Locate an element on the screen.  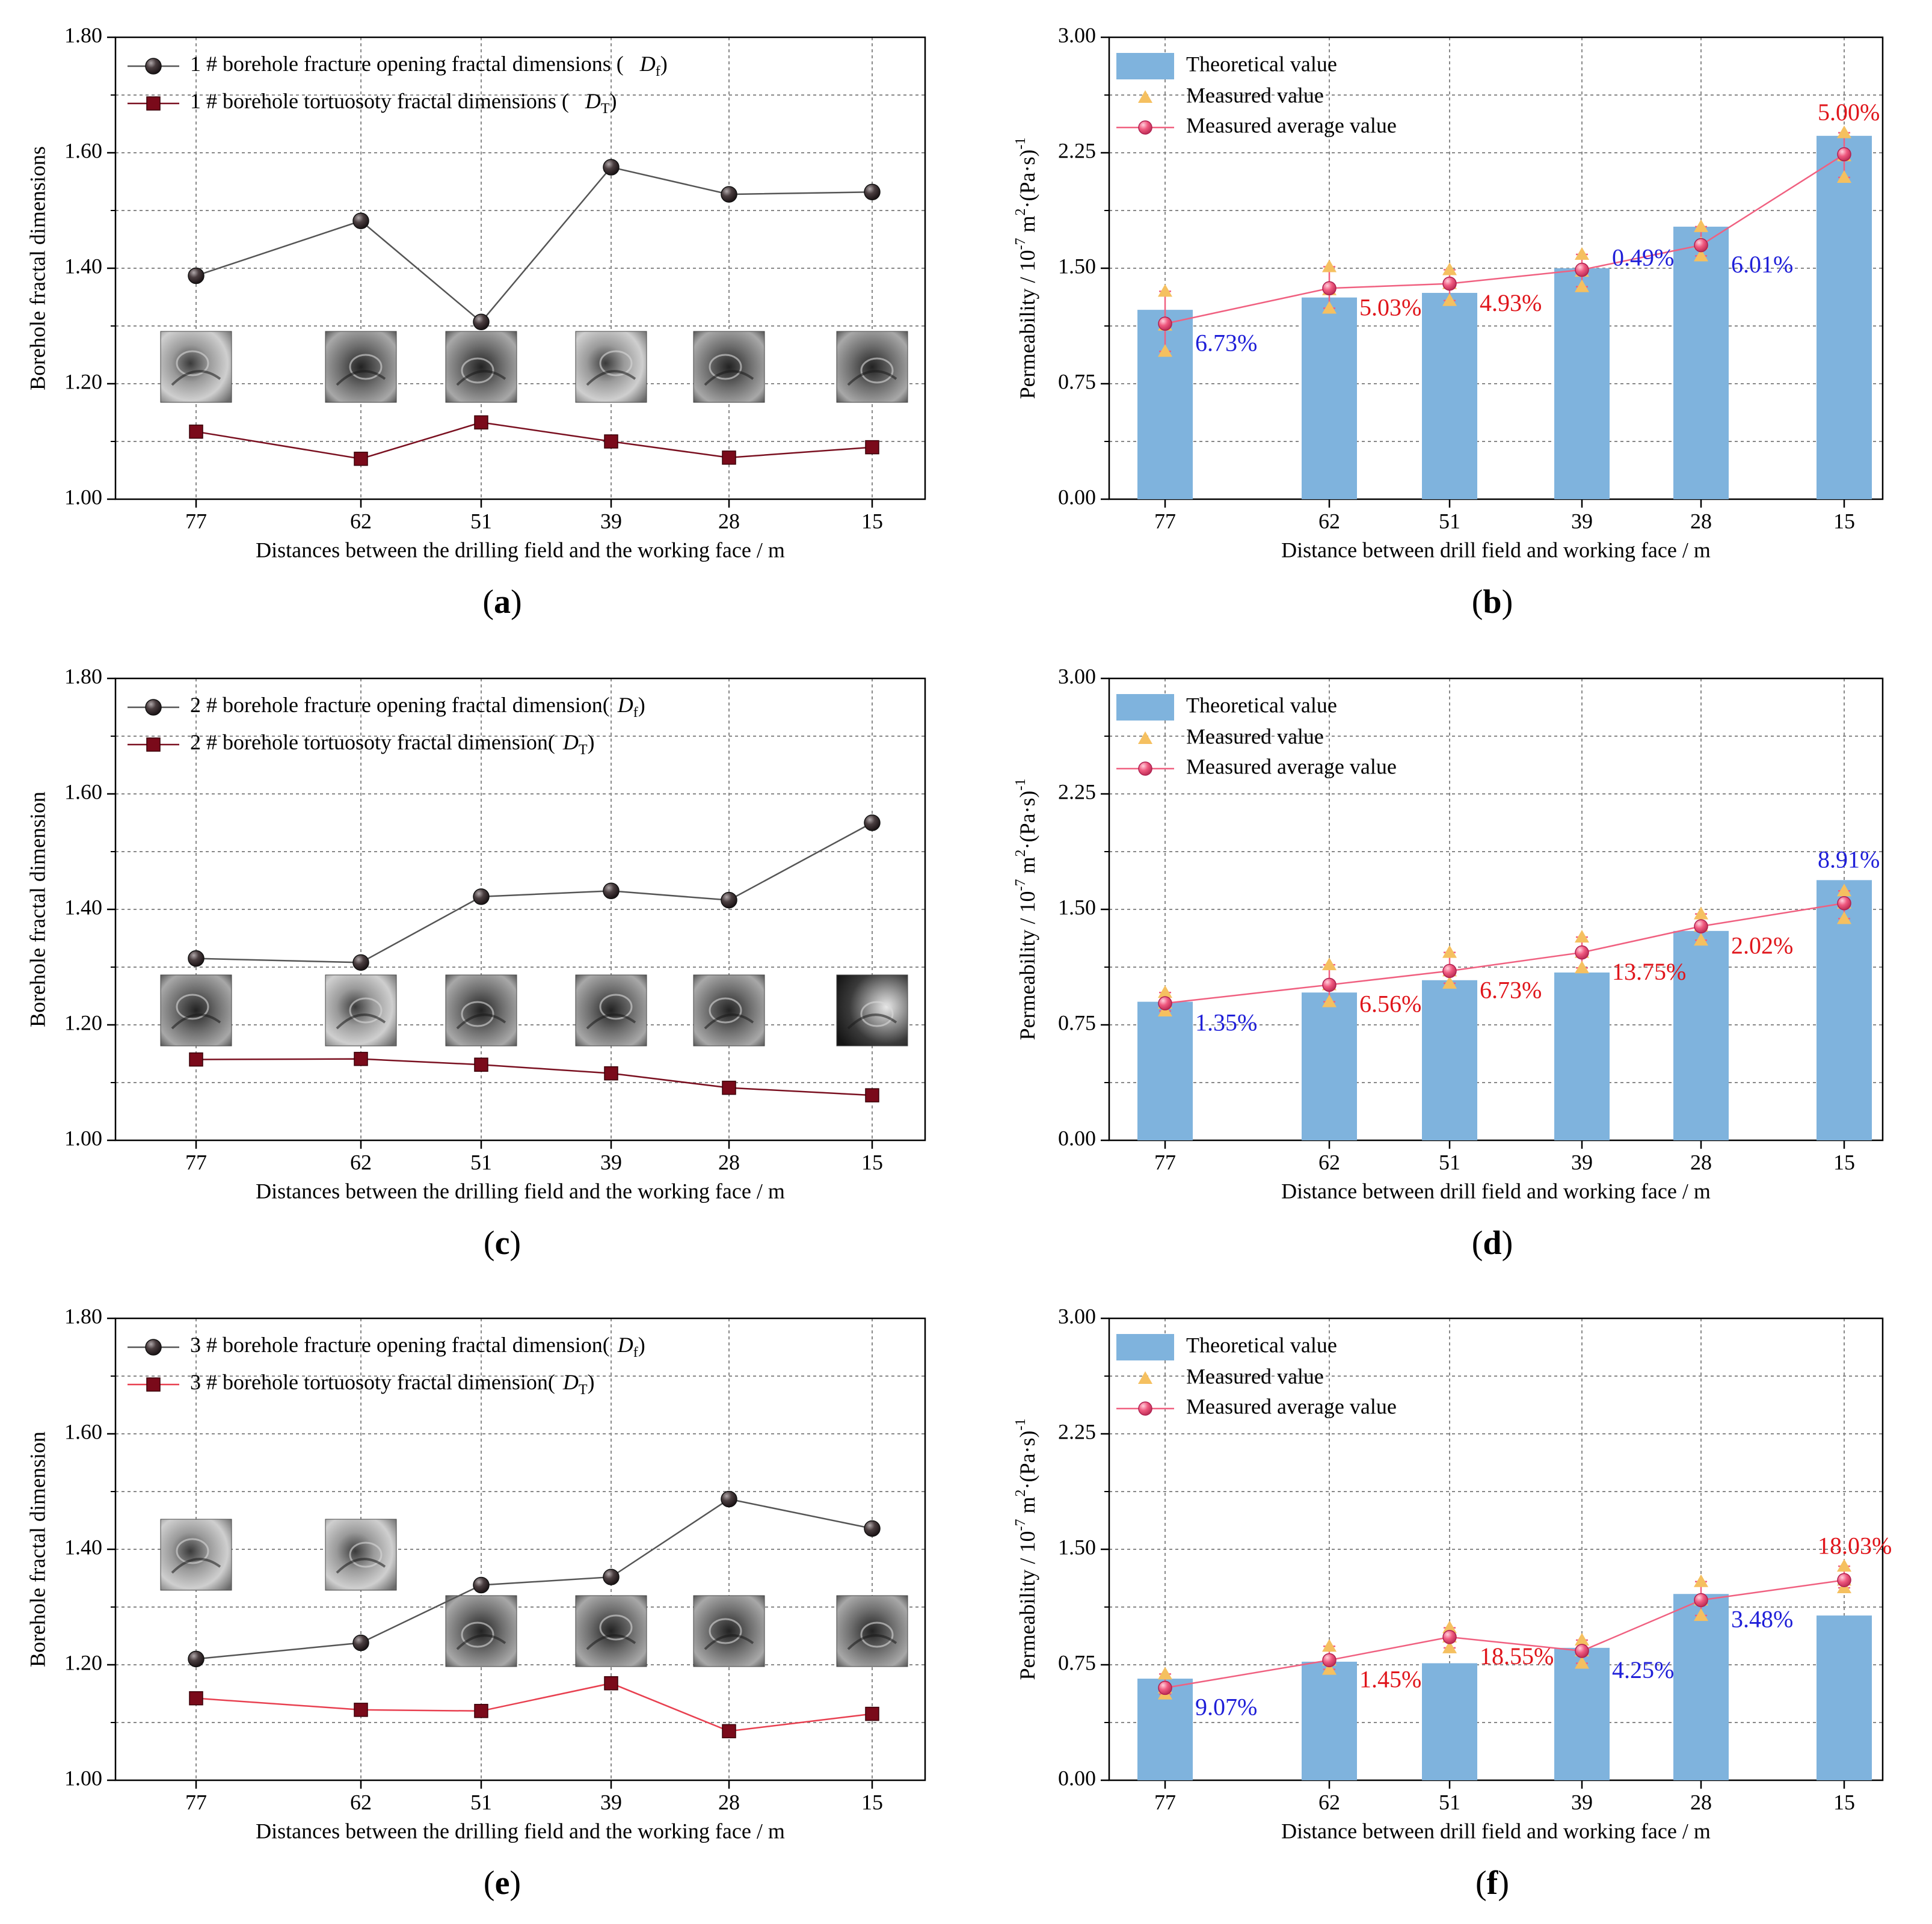
legend-swatch-theoretical is located at coordinates (1145, 1347).